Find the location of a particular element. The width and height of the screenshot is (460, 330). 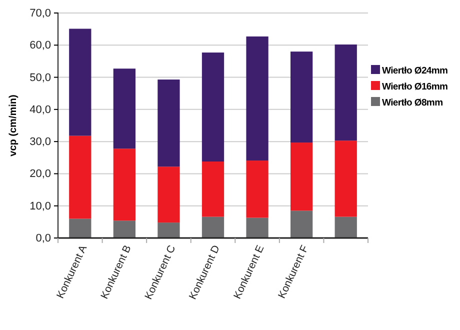

y-tick-label: 10,0 is located at coordinates (40, 206).